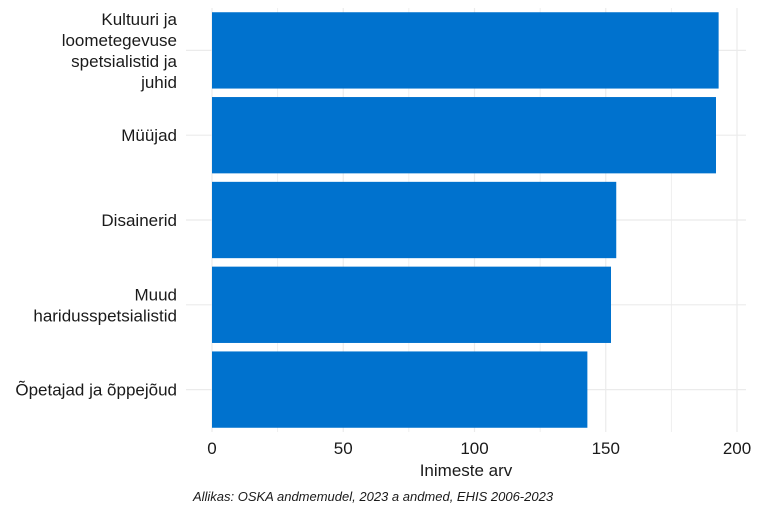  What do you see at coordinates (737, 448) in the screenshot?
I see `x-tick-label: 200` at bounding box center [737, 448].